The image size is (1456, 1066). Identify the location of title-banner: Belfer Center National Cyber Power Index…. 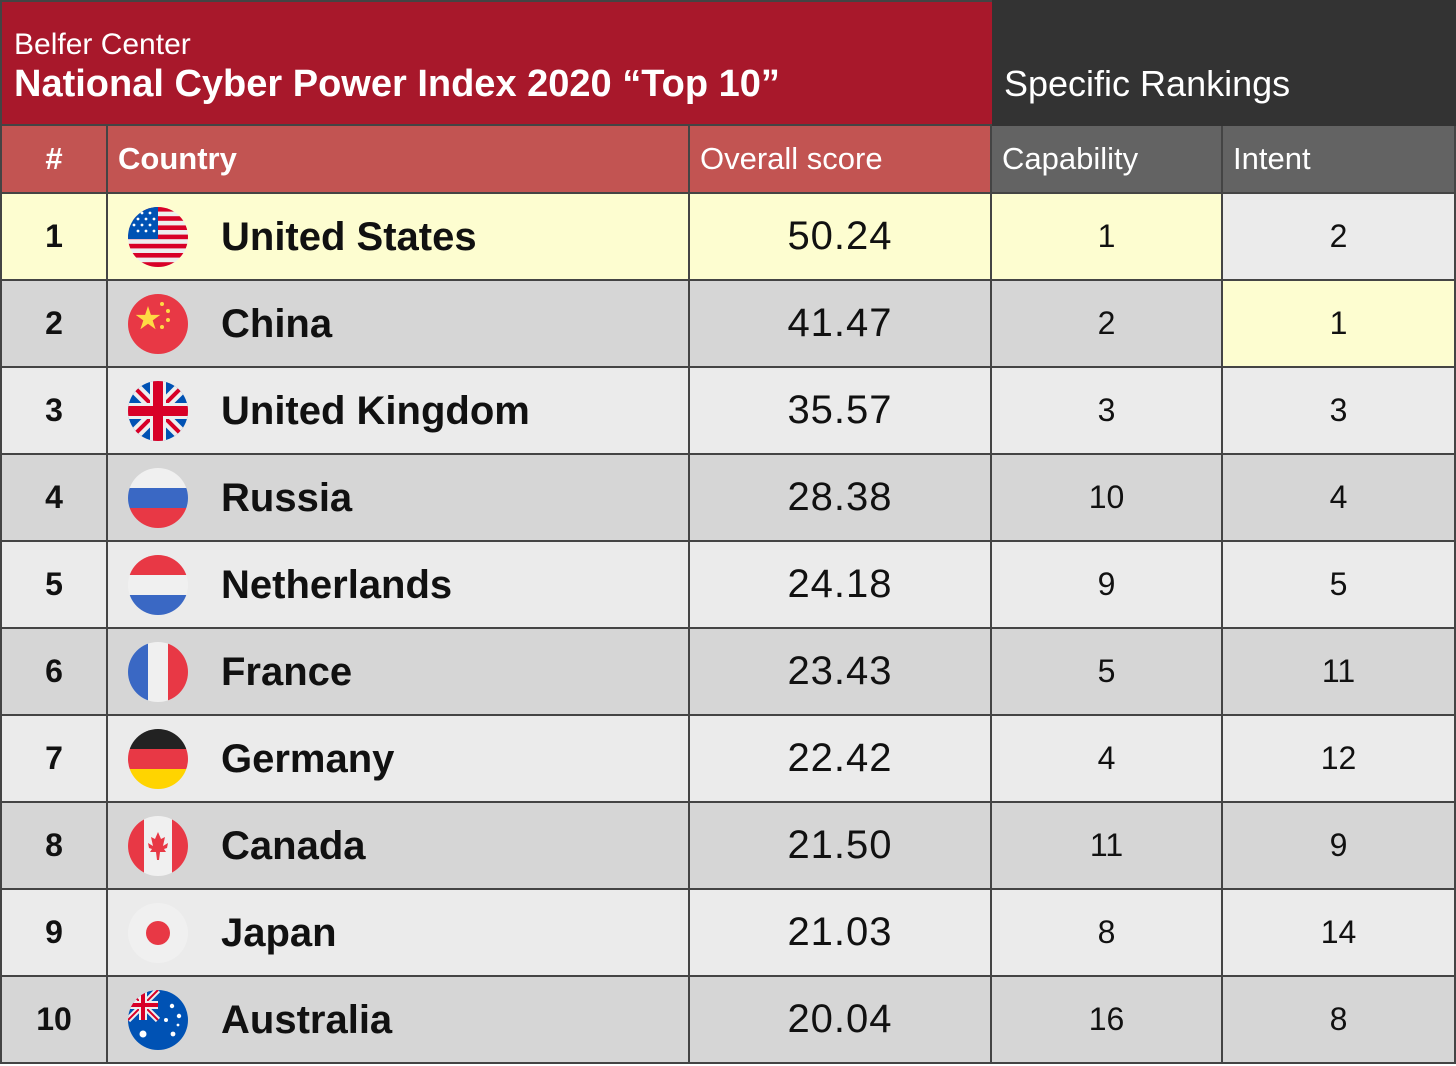
(496, 63).